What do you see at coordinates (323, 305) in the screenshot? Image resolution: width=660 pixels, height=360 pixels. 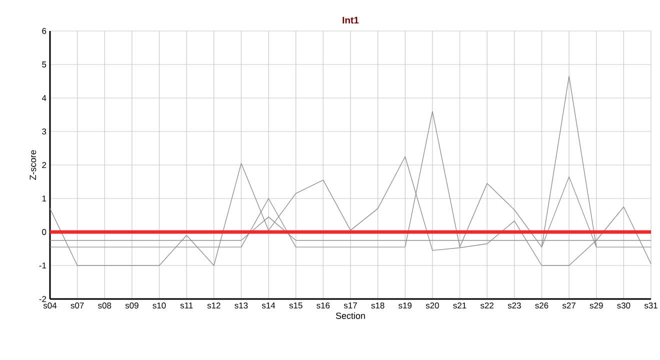 I see `x-tick-label: s16` at bounding box center [323, 305].